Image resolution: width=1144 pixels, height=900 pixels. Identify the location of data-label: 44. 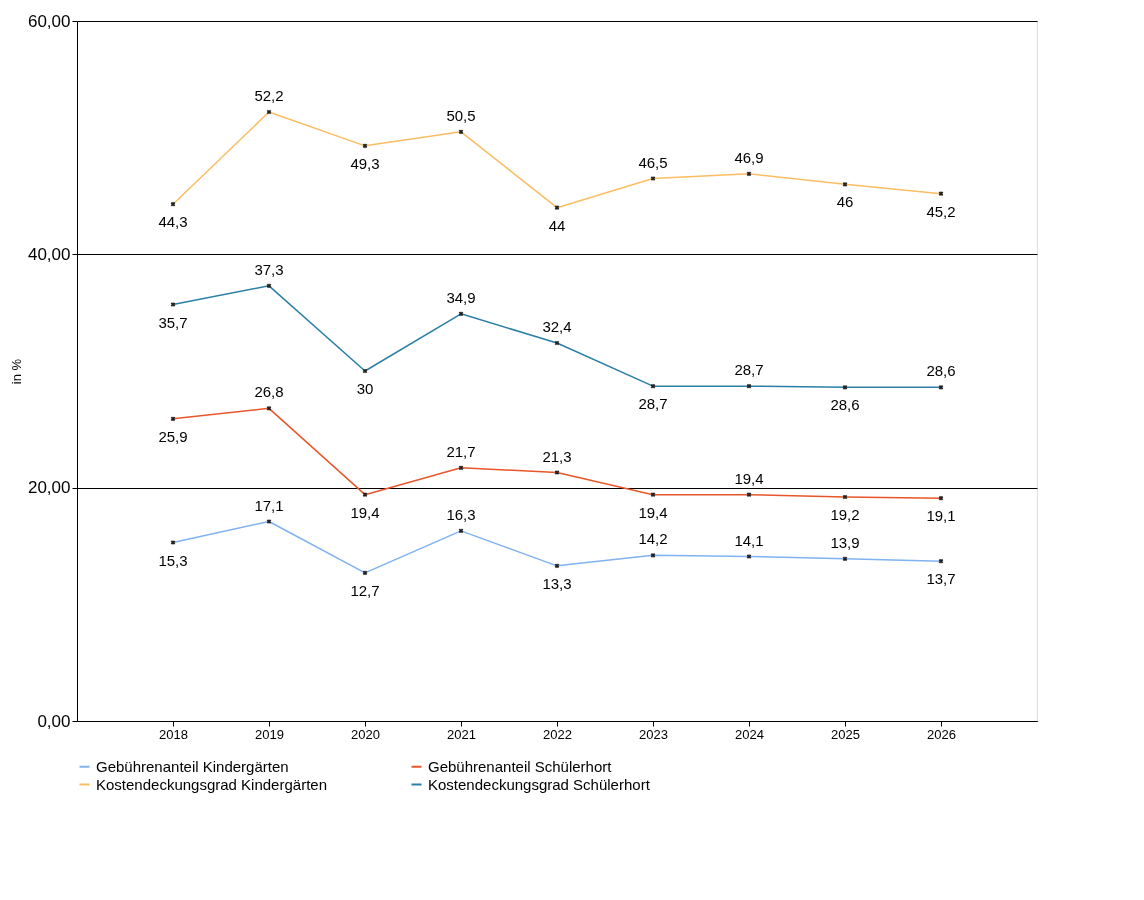
(557, 225).